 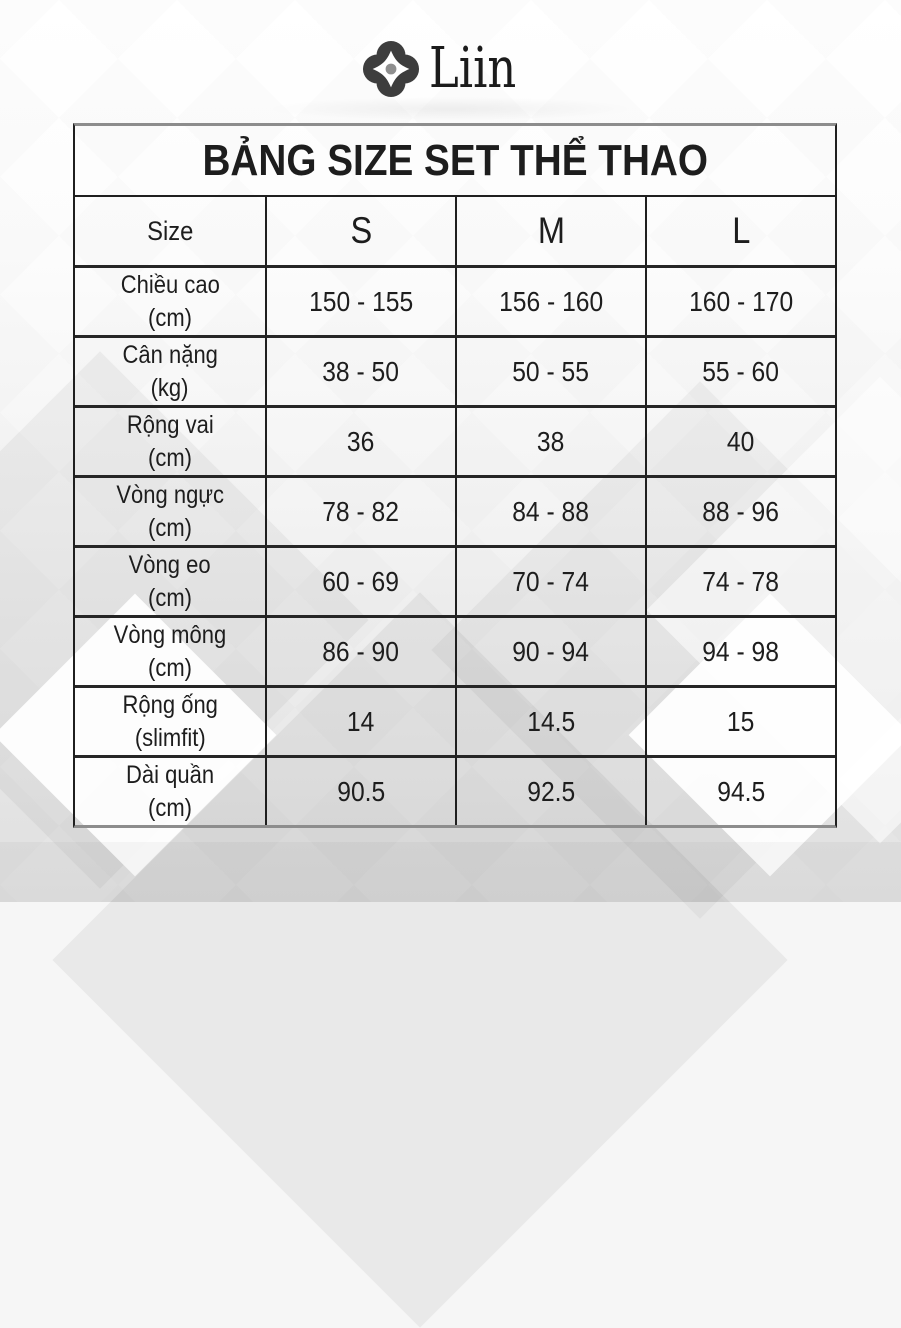 I want to click on column-header-m: M, so click(x=550, y=231).